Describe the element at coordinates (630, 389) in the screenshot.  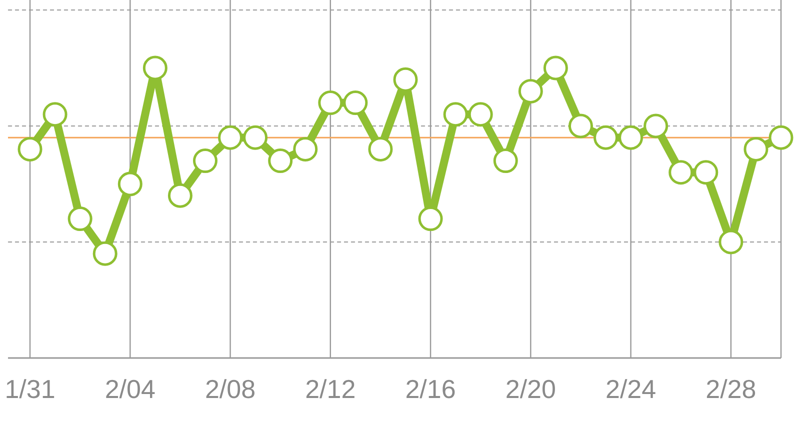
I see `x-tick-label: 2/24` at that location.